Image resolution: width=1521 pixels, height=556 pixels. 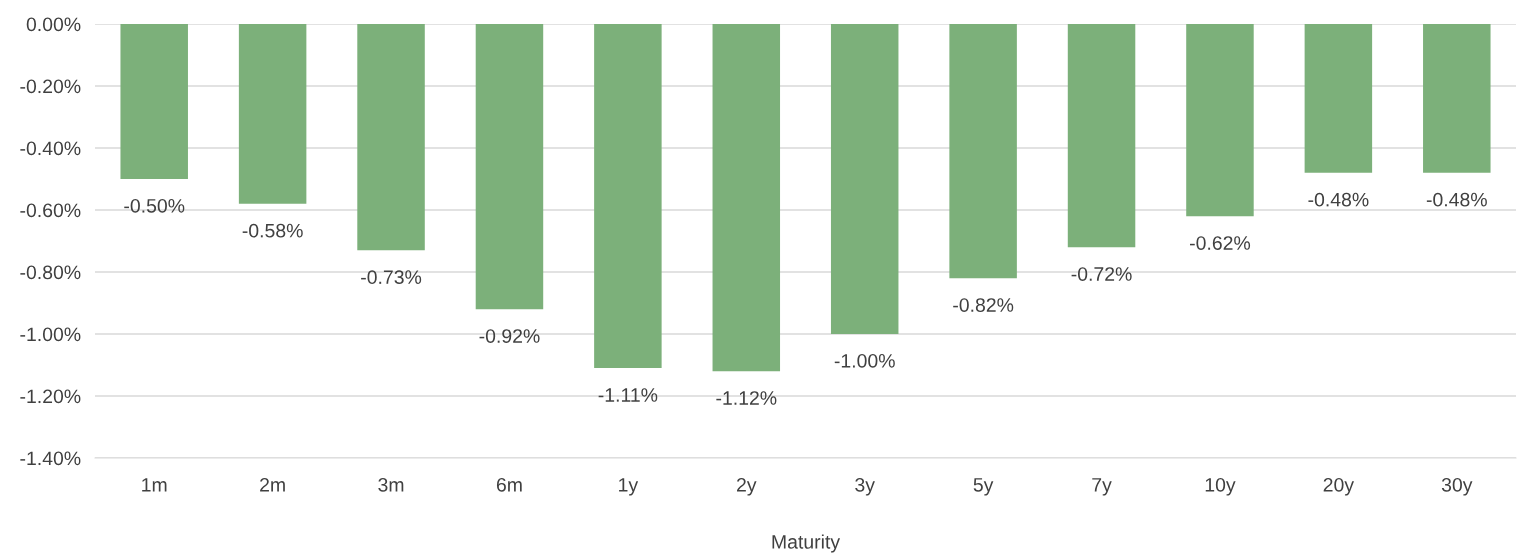 What do you see at coordinates (983, 305) in the screenshot?
I see `data-label: -0.82%` at bounding box center [983, 305].